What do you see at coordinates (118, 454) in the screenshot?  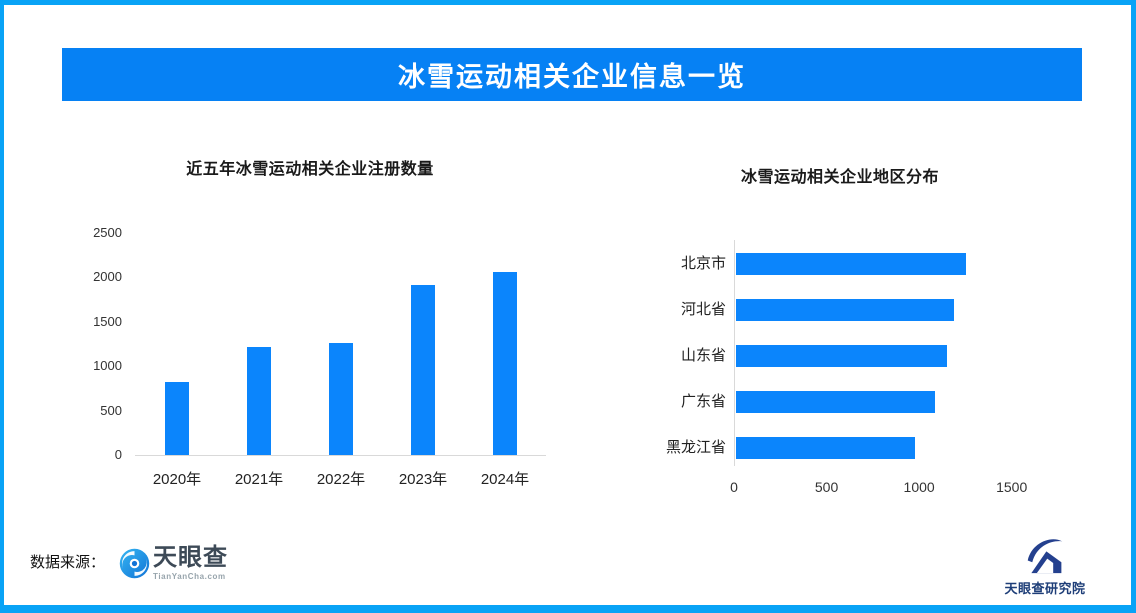 I see `y-axis-tick-label: 0` at bounding box center [118, 454].